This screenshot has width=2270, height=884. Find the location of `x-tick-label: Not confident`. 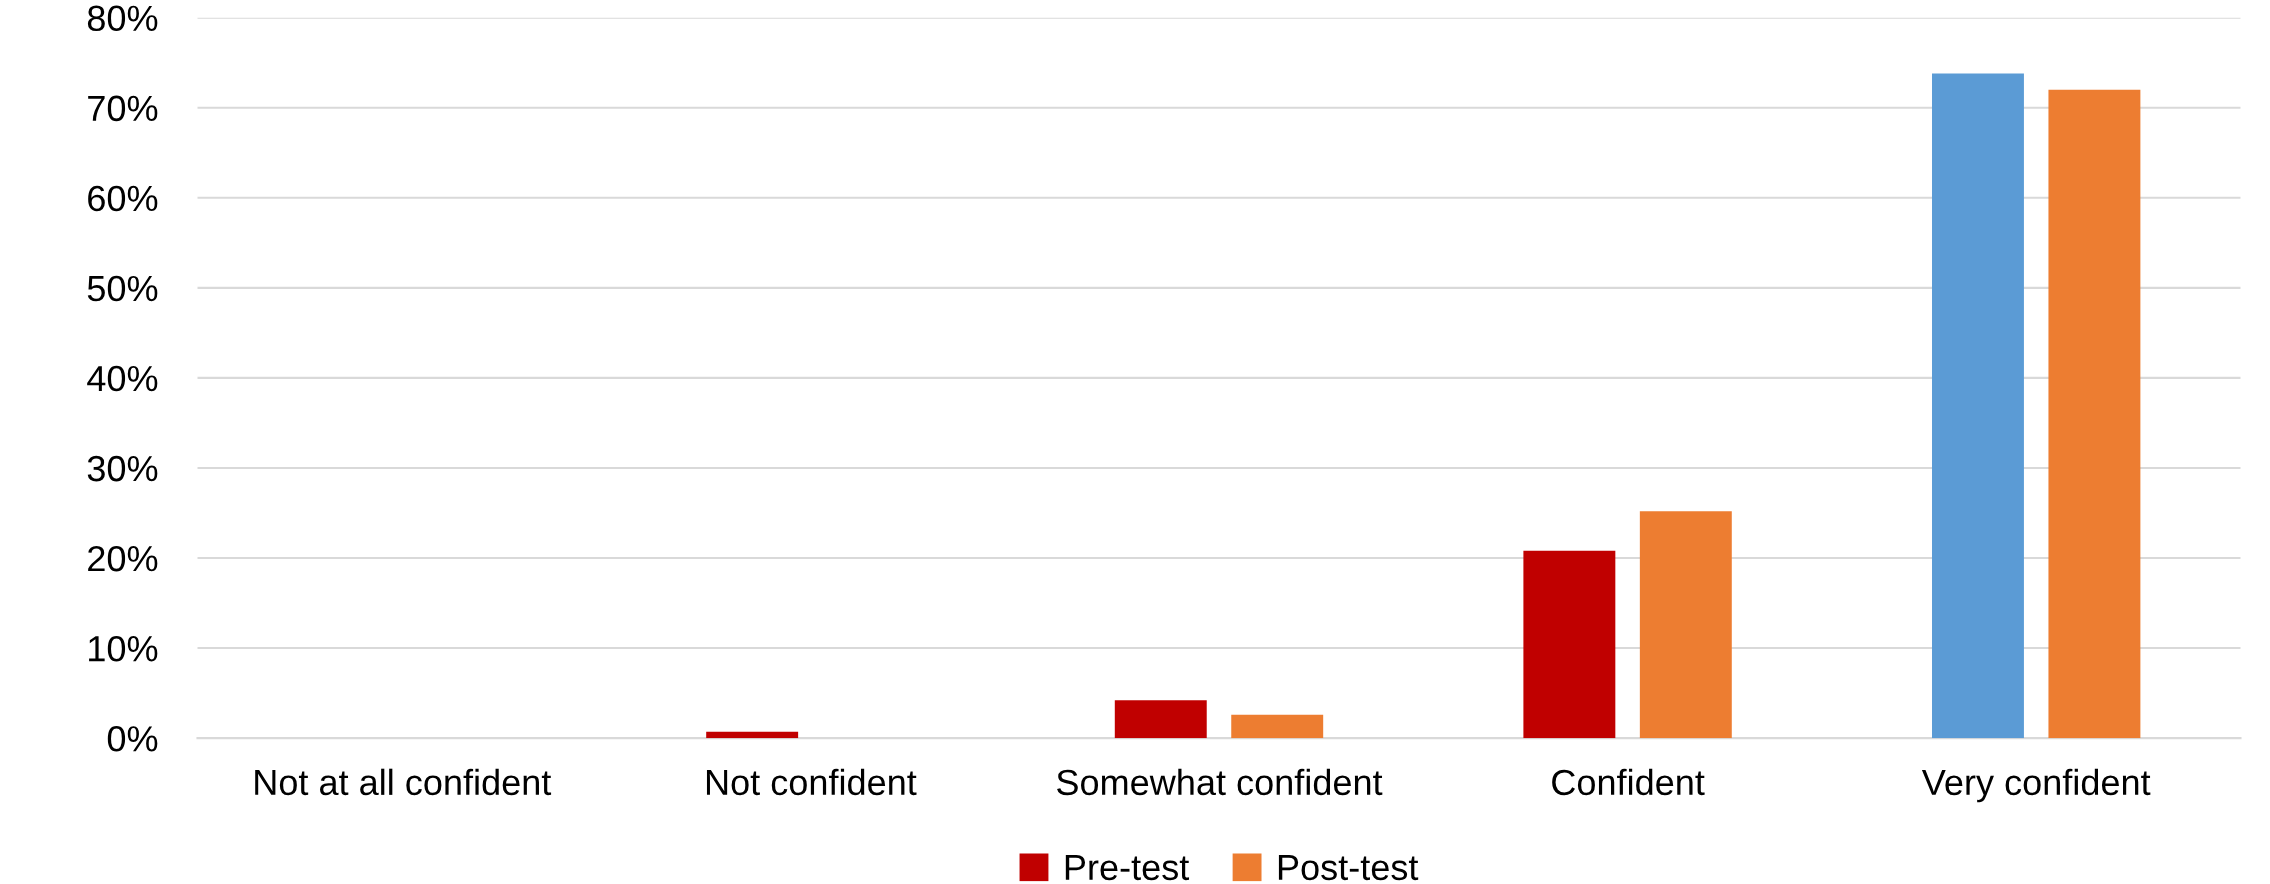

x-tick-label: Not confident is located at coordinates (811, 782).